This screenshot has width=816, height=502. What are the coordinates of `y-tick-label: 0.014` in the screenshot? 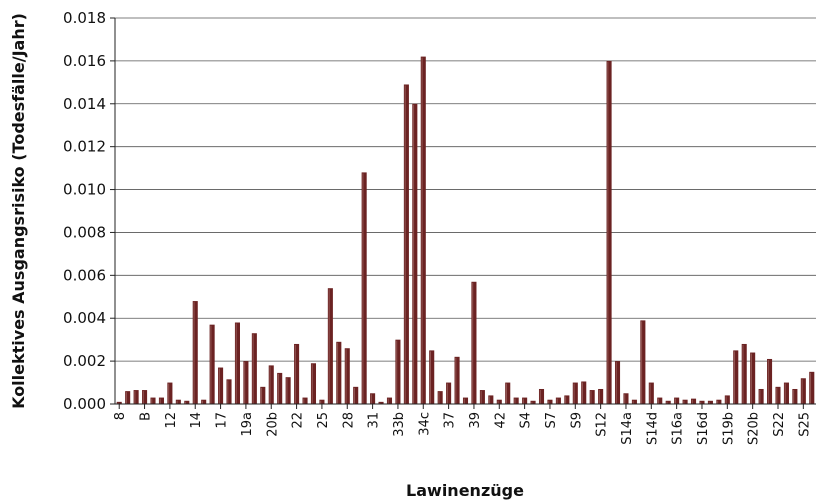 It's located at (84, 104).